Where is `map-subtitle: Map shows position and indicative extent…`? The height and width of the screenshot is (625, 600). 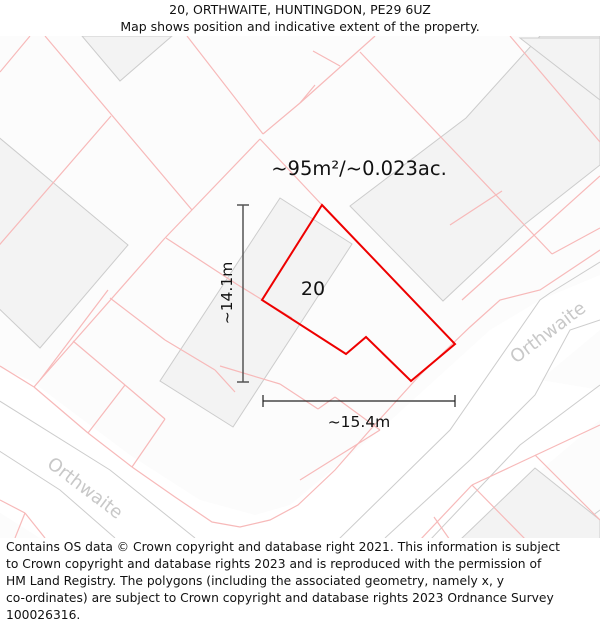
map-subtitle: Map shows position and indicative extent… is located at coordinates (300, 26).